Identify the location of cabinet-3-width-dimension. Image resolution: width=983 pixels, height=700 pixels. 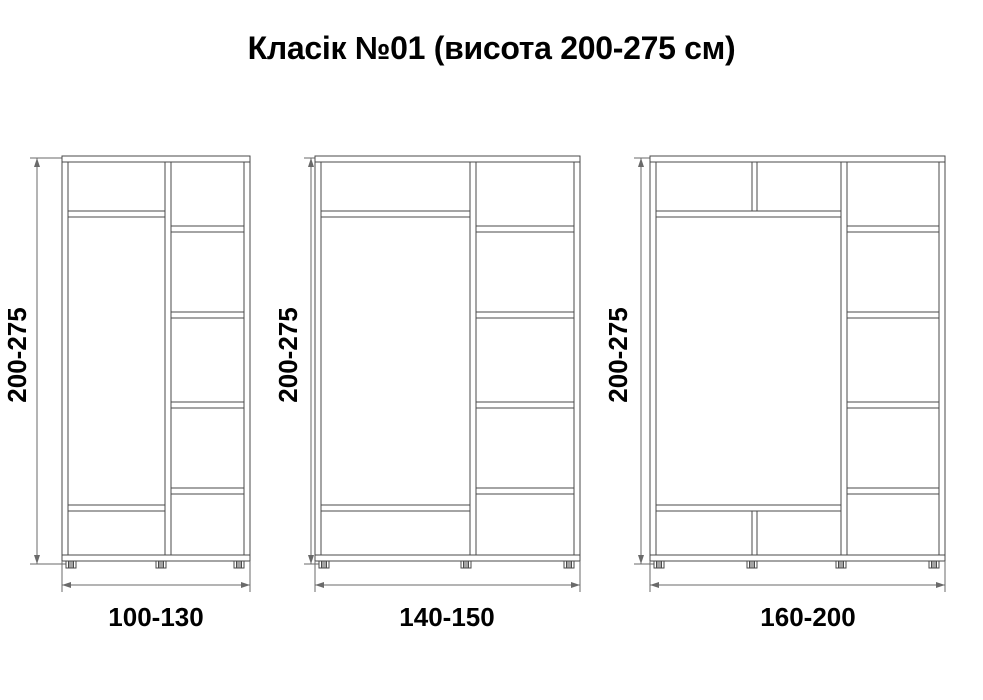
(797, 576).